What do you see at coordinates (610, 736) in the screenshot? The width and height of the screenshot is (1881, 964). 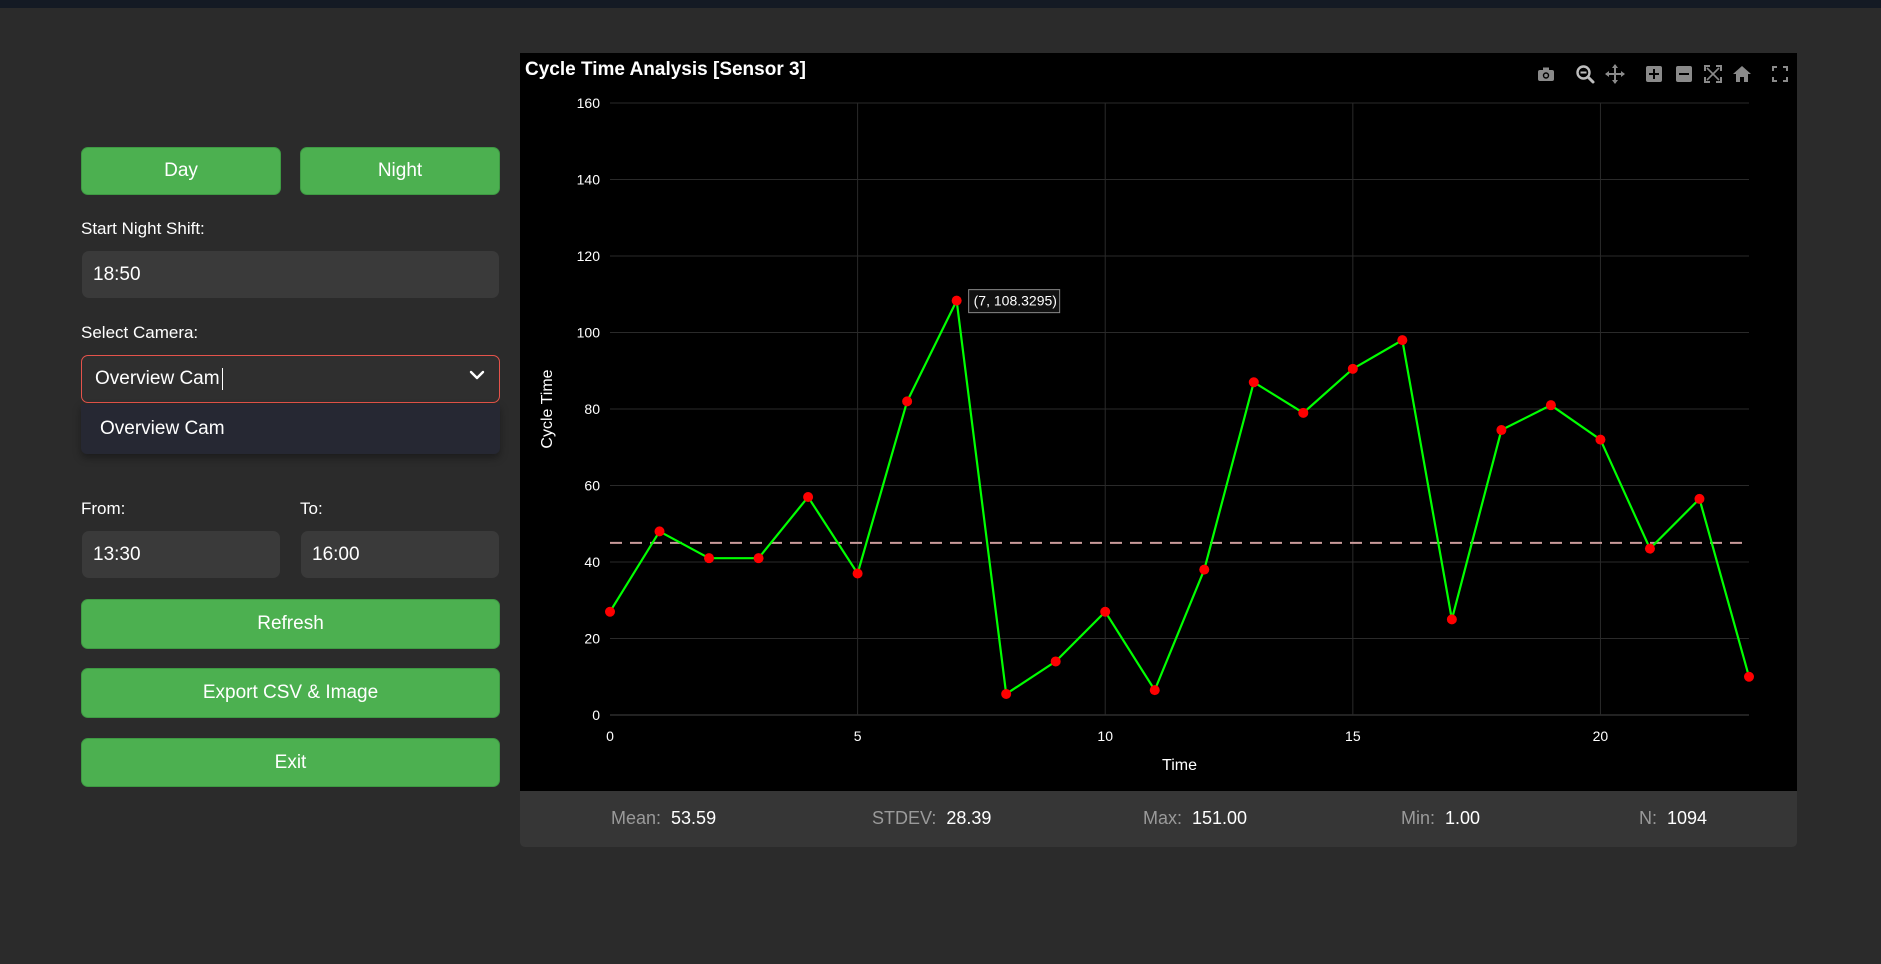 I see `x-tick-label: 0` at bounding box center [610, 736].